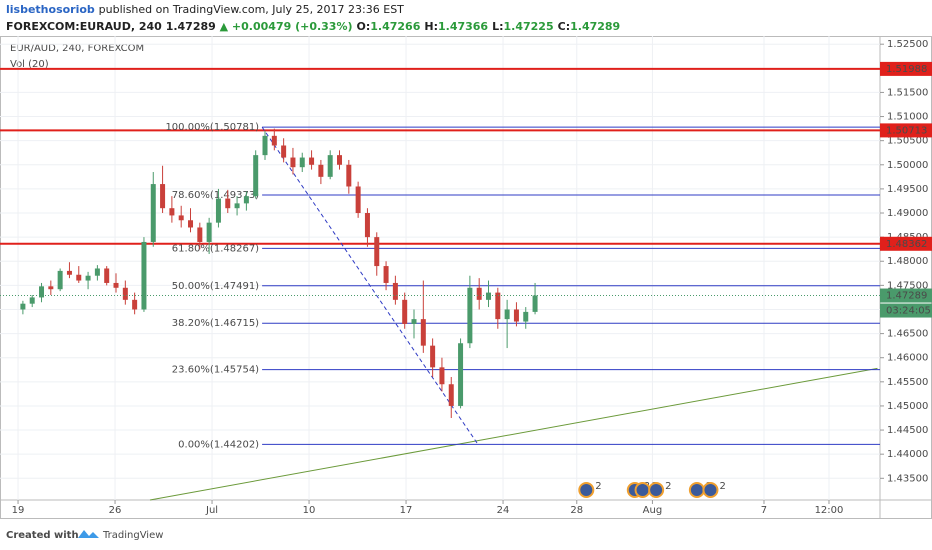 The image size is (932, 550). I want to click on y-tick-label: 1.50000, so click(907, 165).